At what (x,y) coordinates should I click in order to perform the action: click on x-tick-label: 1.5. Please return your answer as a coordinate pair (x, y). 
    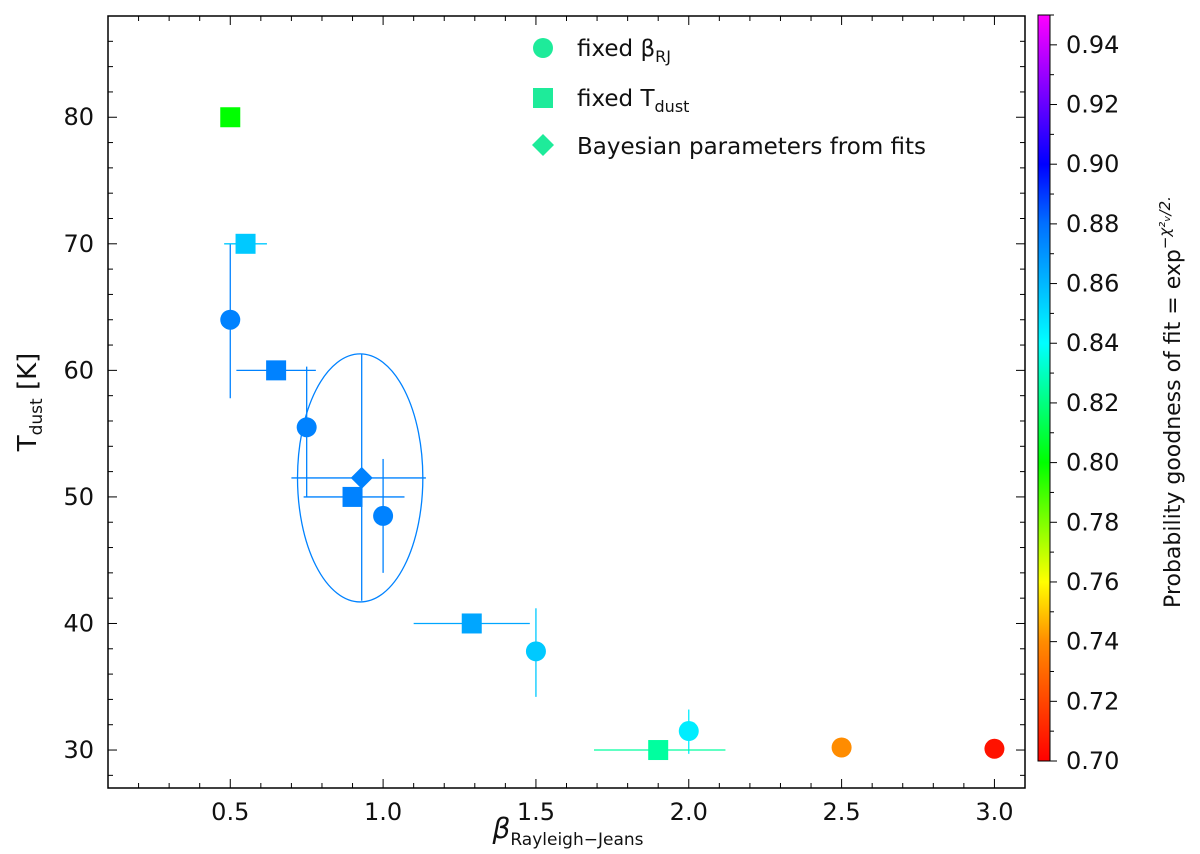
    Looking at the image, I should click on (536, 812).